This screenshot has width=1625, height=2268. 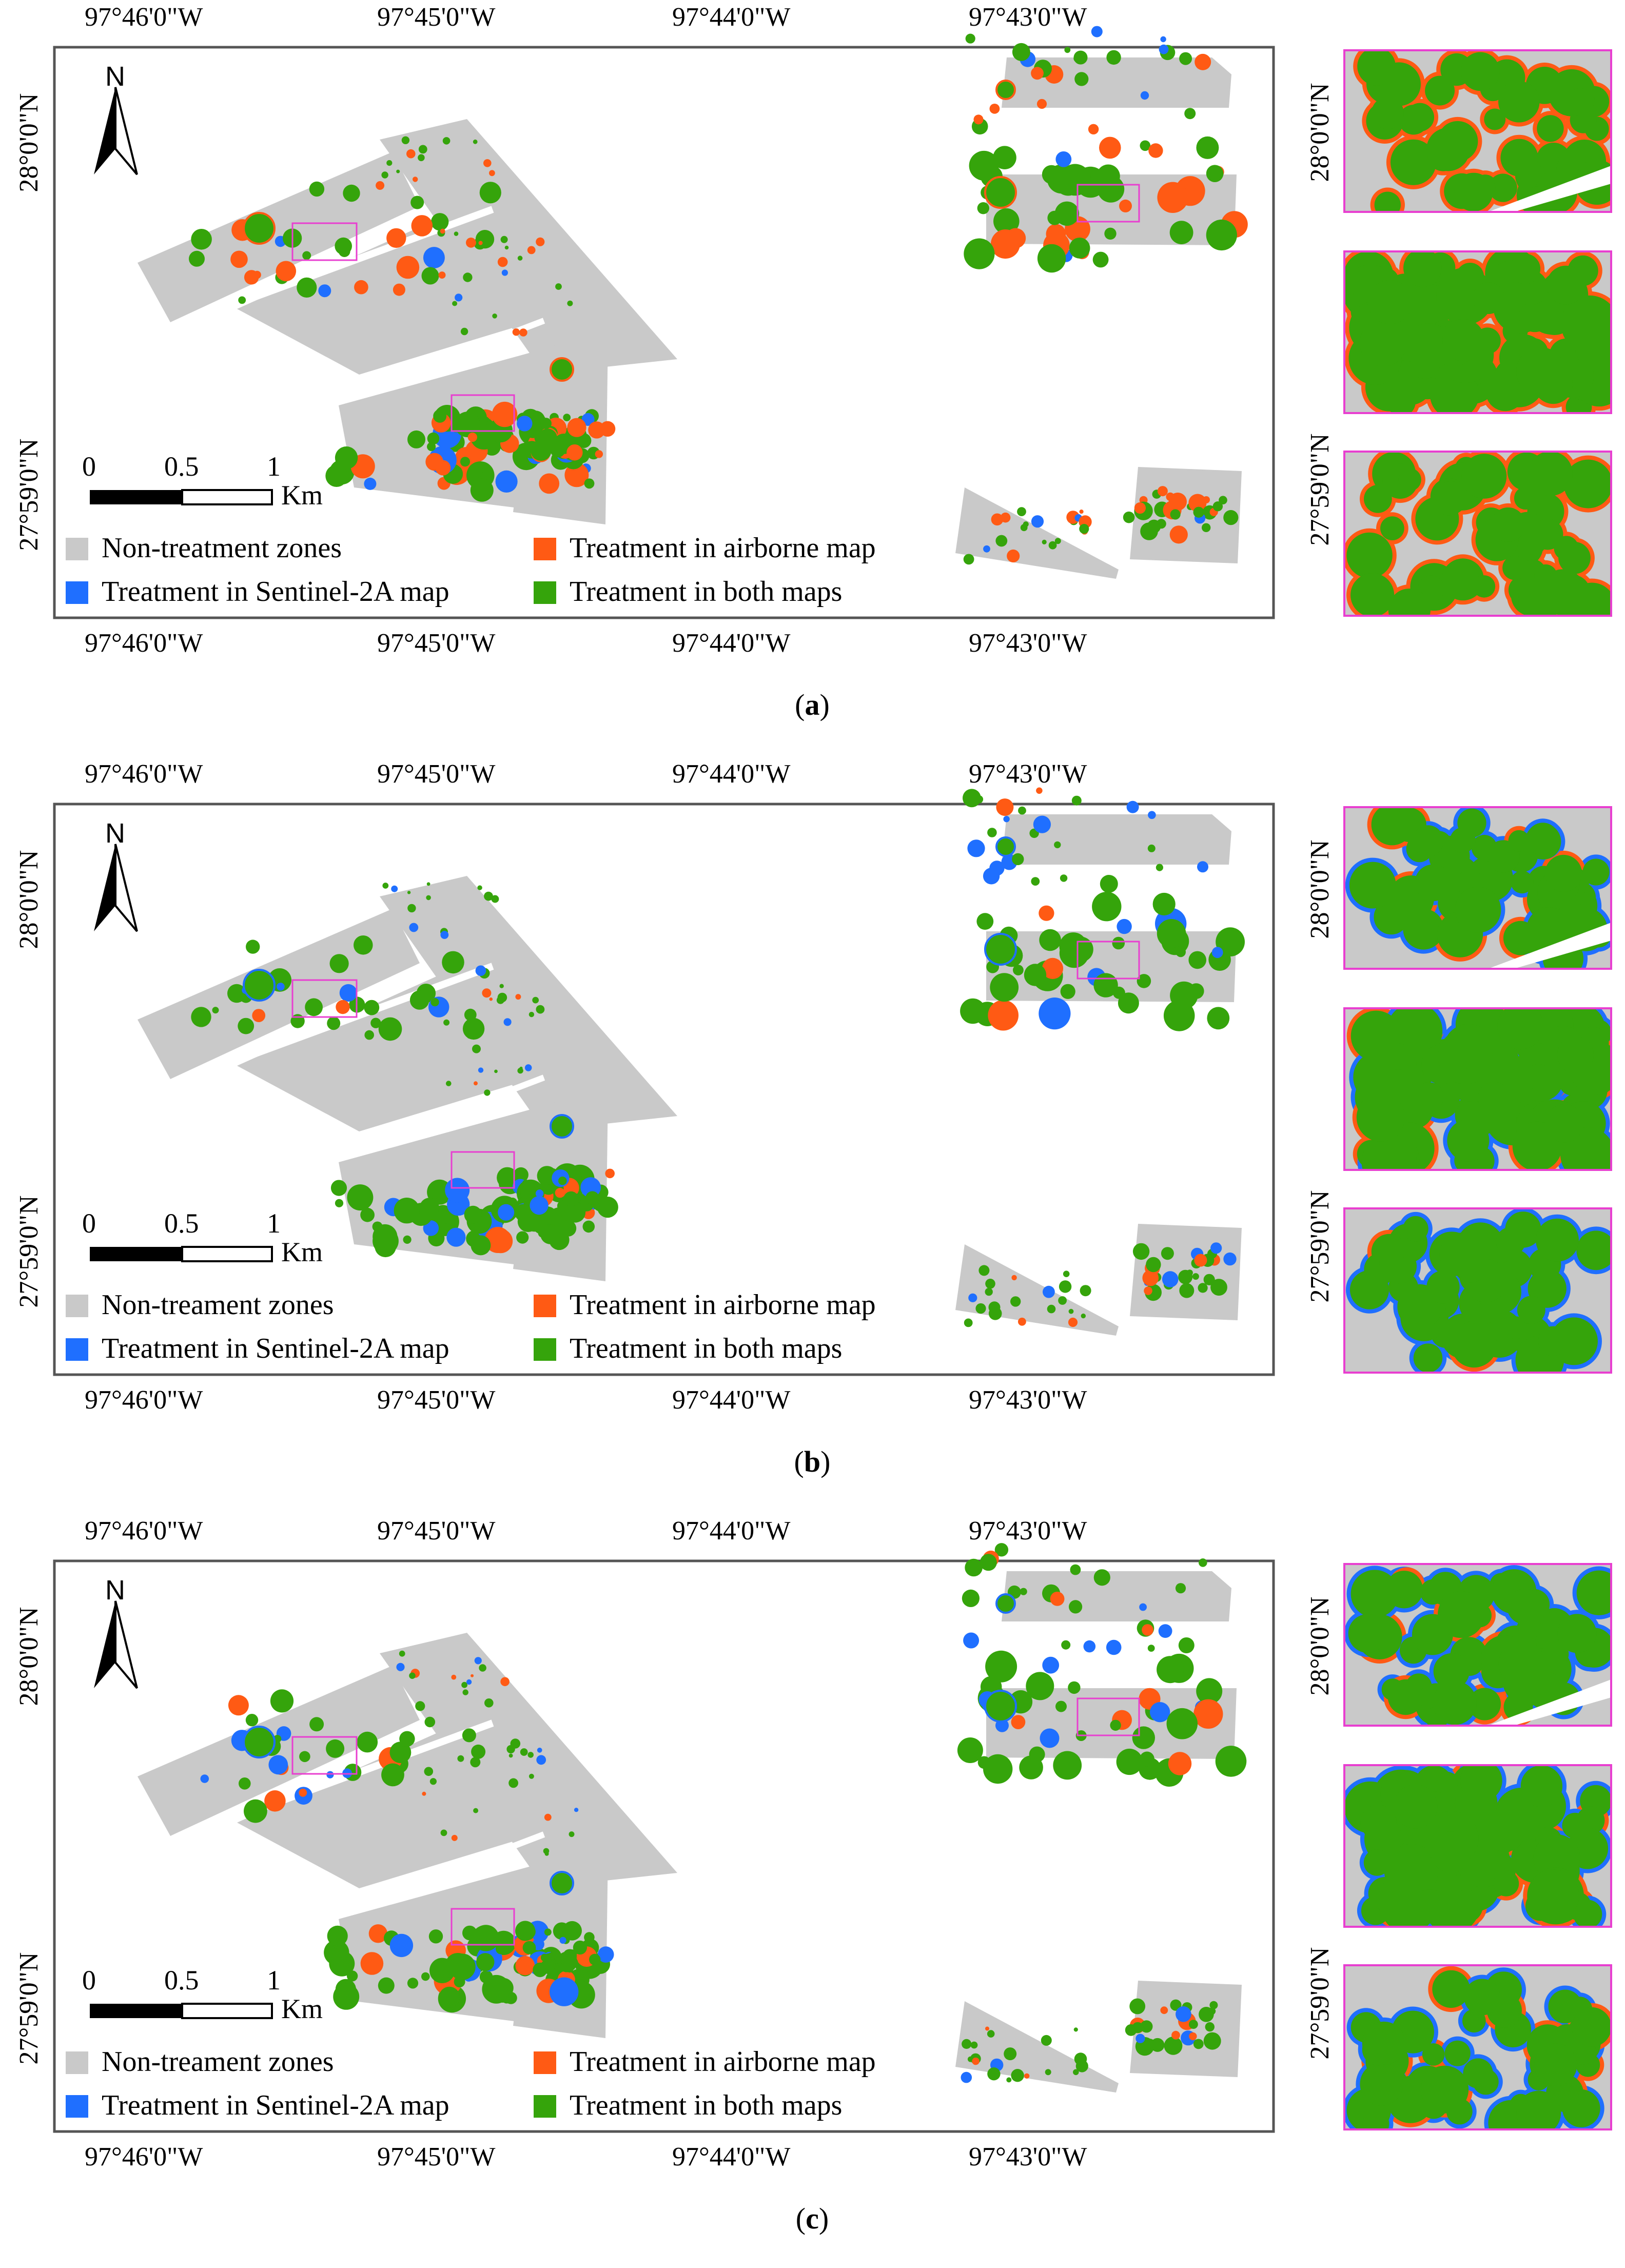 I want to click on legend-non-treatment: Non-treament zones, so click(x=200, y=1305).